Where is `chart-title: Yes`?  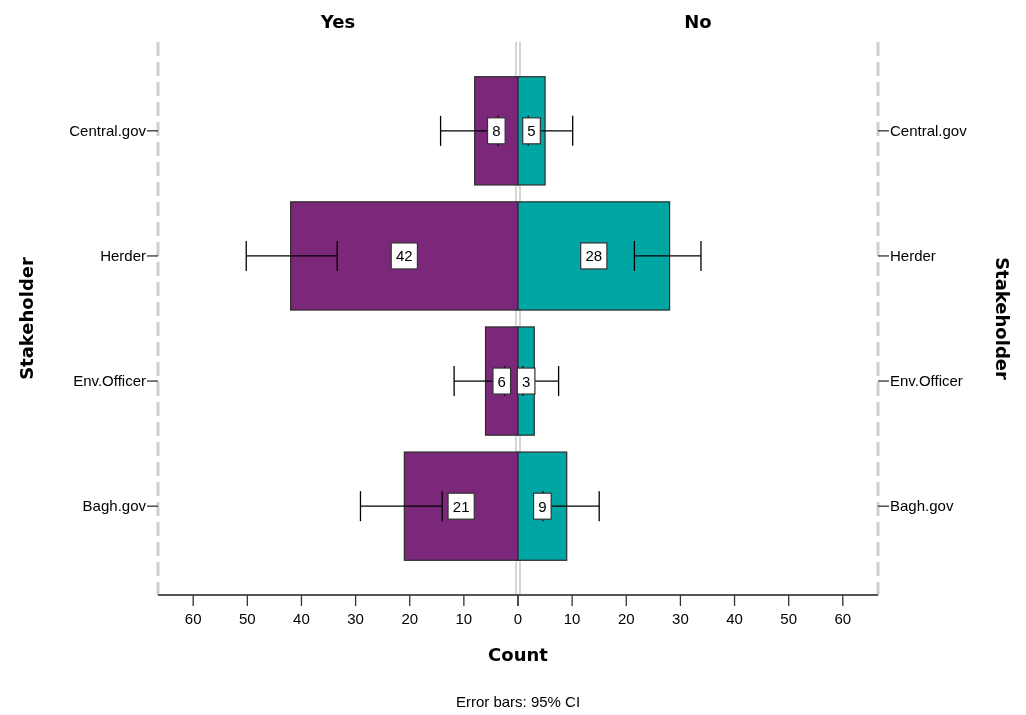
chart-title: Yes is located at coordinates (337, 21).